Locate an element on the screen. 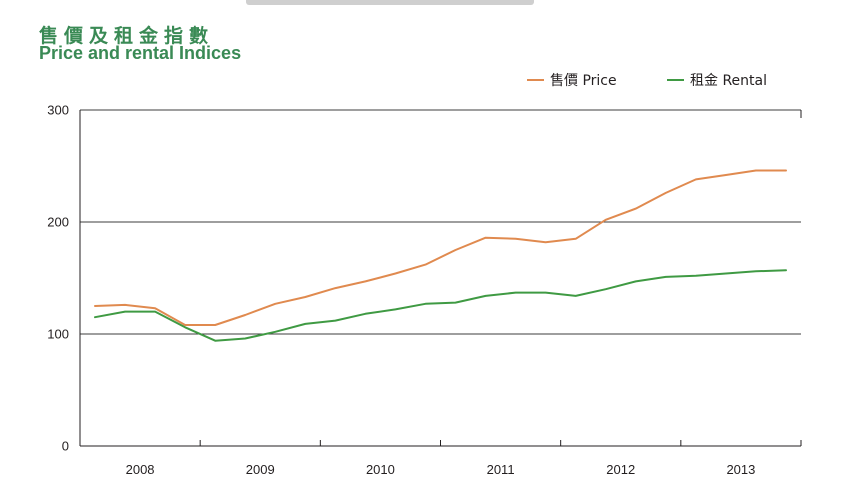  chart-title-english: Price and rental Indices is located at coordinates (140, 53).